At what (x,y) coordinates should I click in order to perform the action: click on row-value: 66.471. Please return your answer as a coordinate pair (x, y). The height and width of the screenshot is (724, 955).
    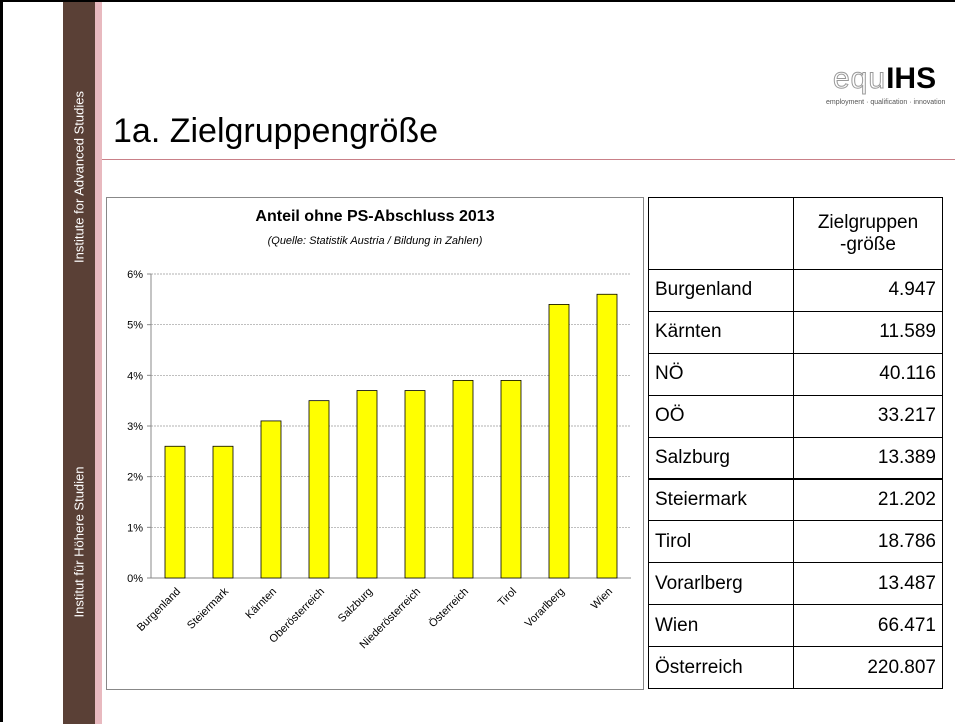
    Looking at the image, I should click on (868, 626).